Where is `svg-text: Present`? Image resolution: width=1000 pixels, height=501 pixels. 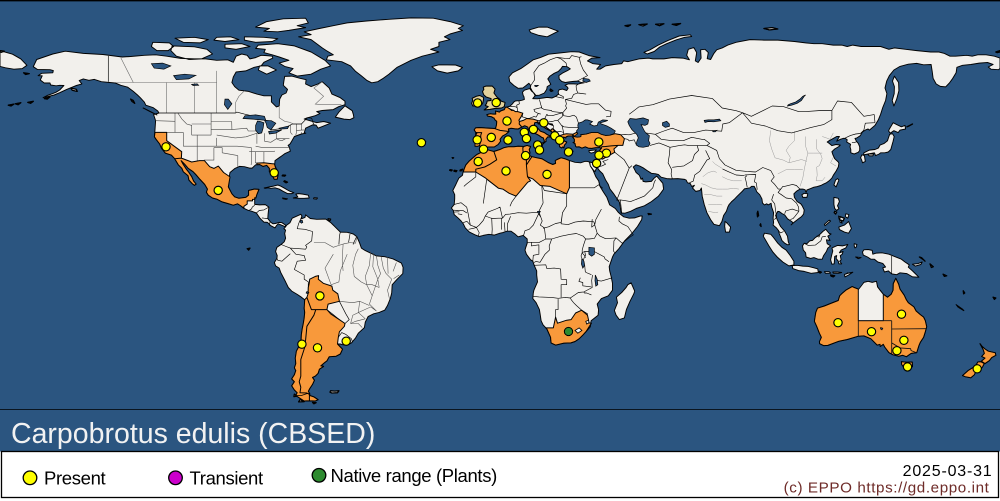
svg-text: Present is located at coordinates (75, 478).